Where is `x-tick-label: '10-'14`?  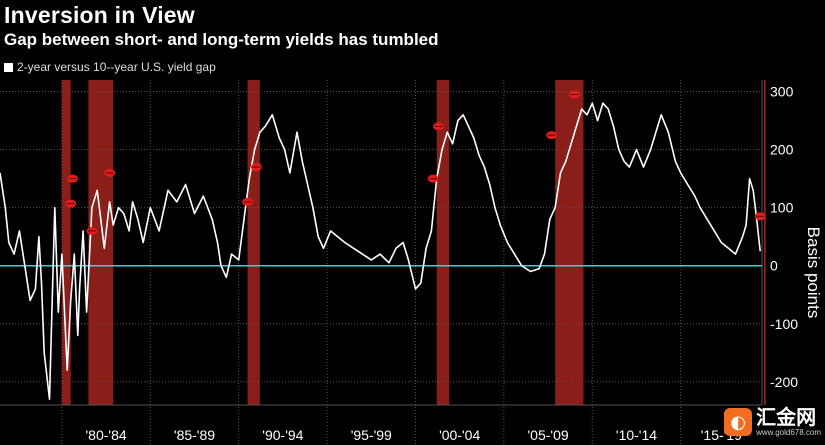
x-tick-label: '10-'14 is located at coordinates (636, 435).